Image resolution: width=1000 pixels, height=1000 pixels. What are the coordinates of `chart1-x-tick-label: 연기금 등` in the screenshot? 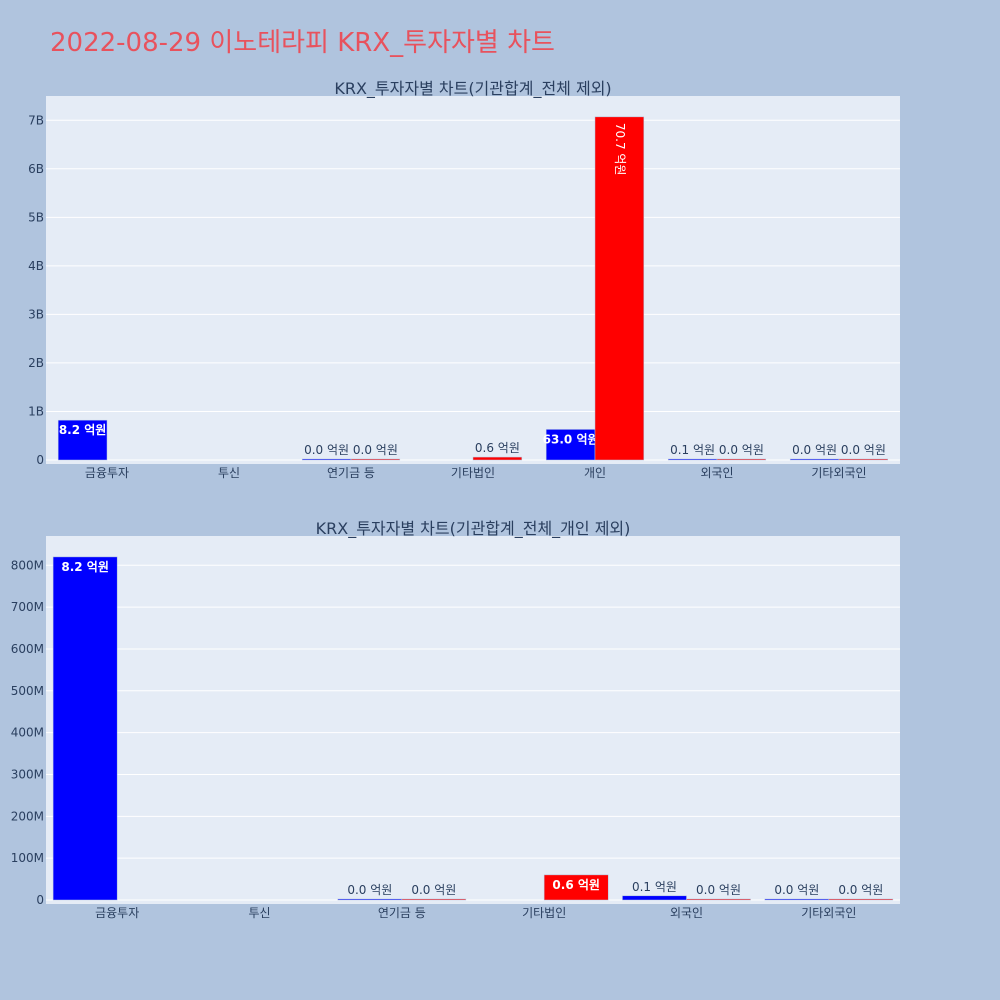 It's located at (351, 473).